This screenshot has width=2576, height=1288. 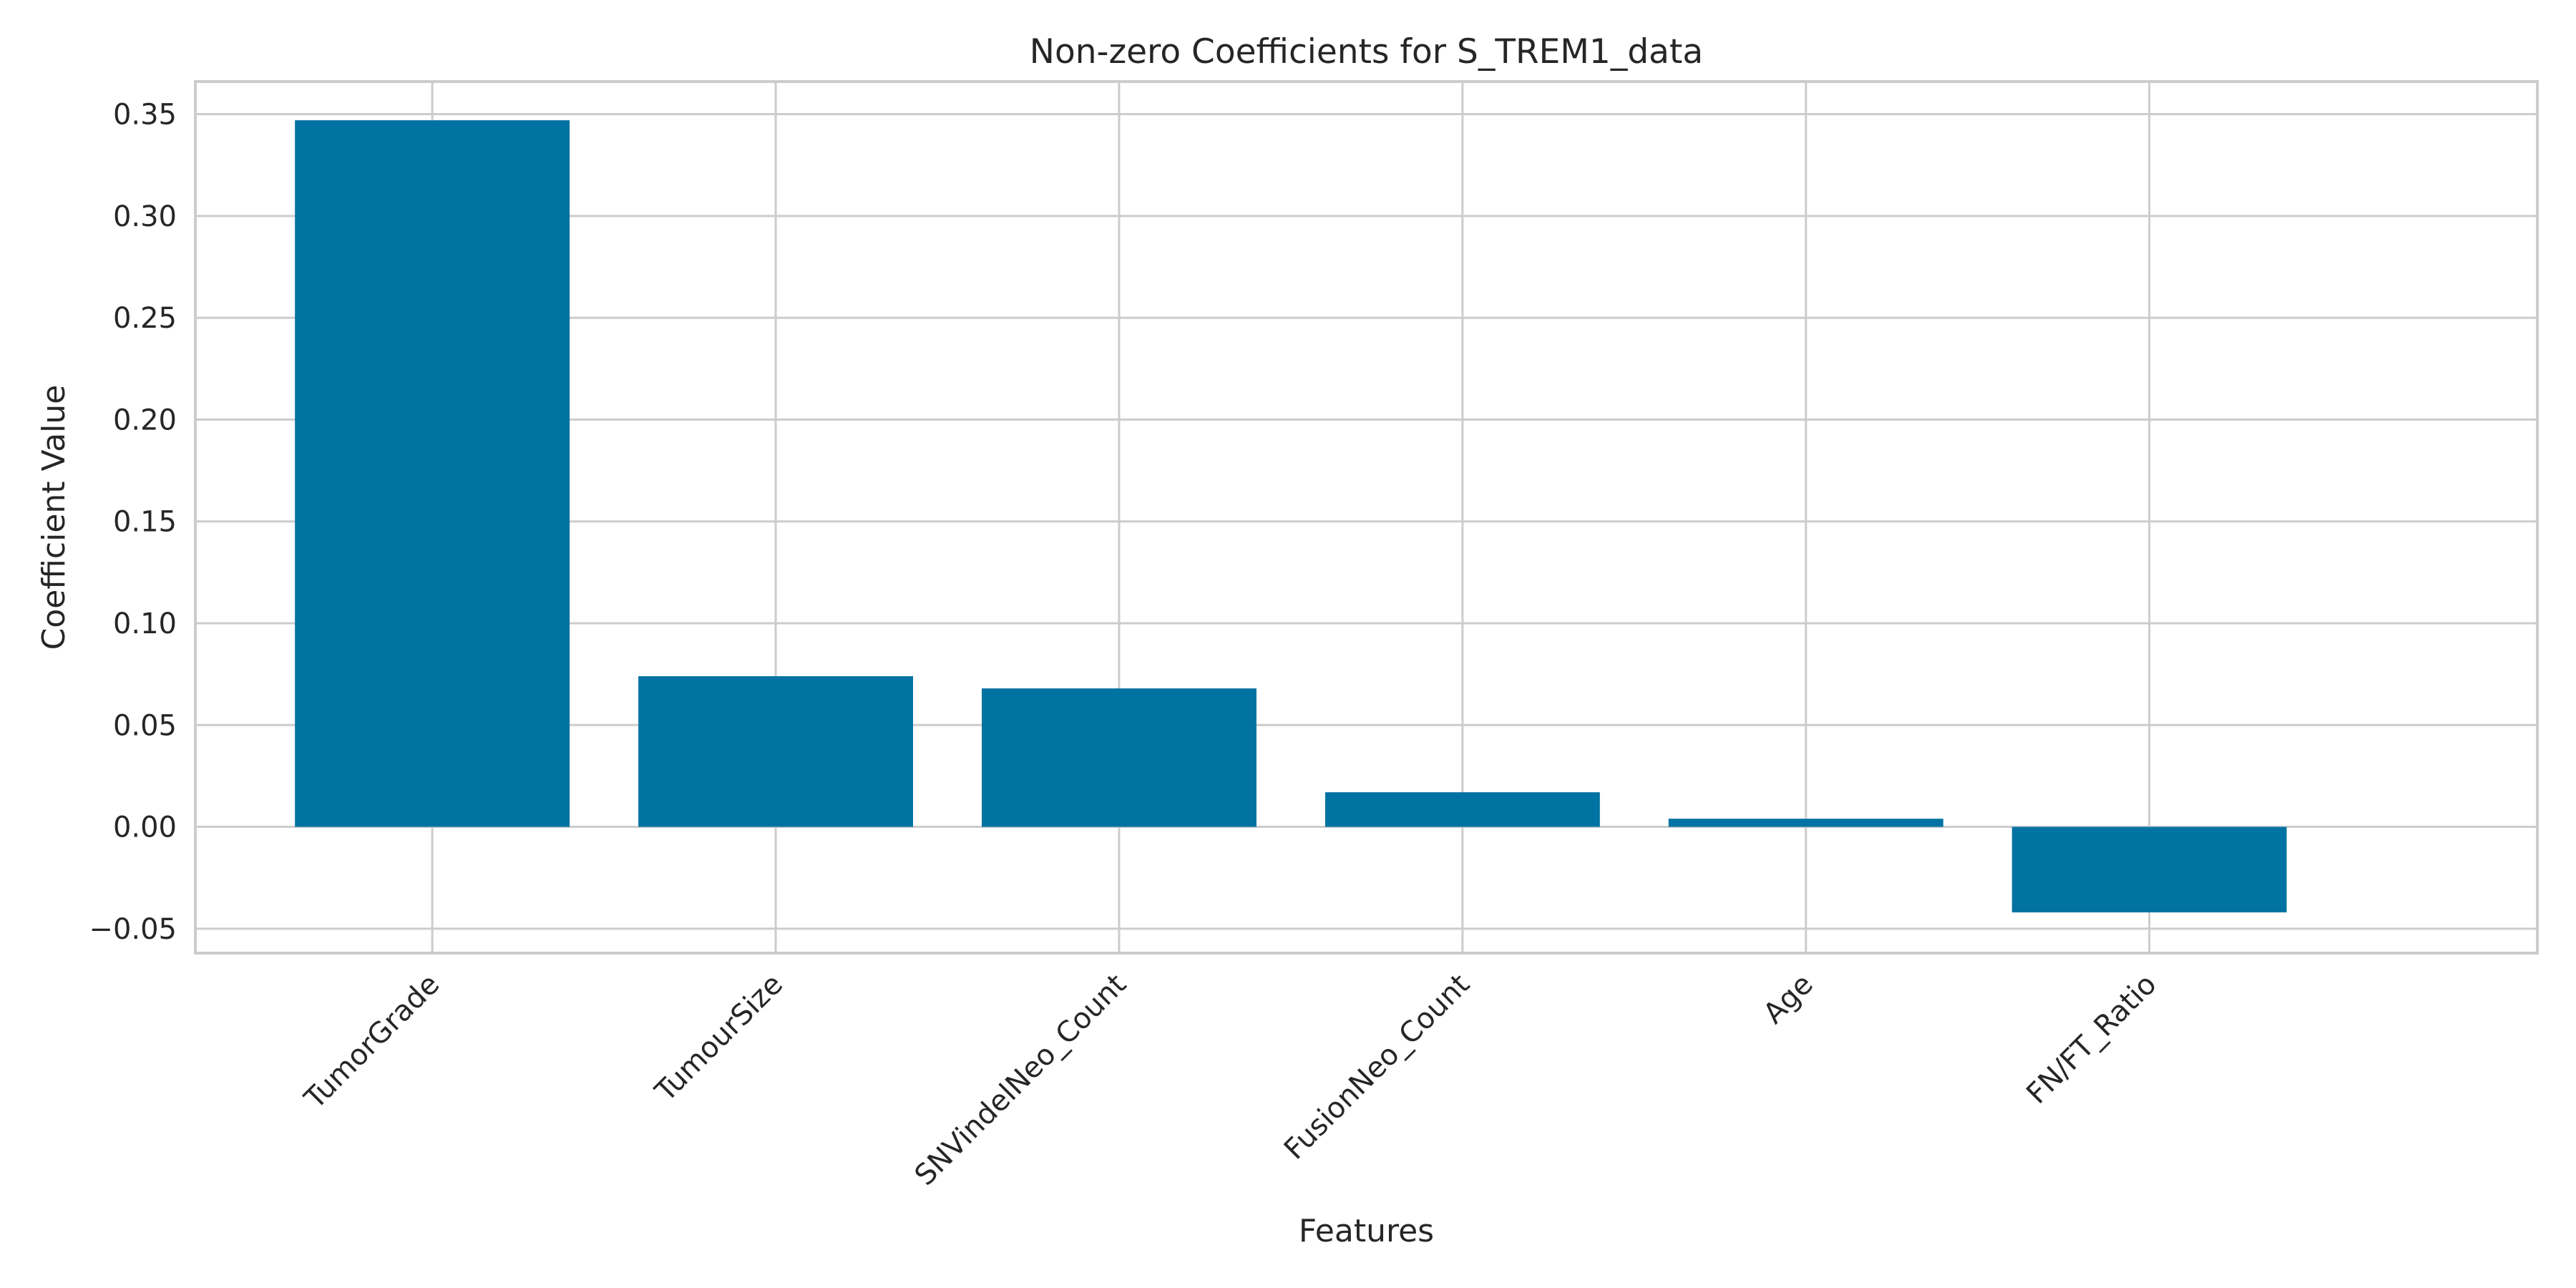 I want to click on y-tick-label: 0.05, so click(x=145, y=725).